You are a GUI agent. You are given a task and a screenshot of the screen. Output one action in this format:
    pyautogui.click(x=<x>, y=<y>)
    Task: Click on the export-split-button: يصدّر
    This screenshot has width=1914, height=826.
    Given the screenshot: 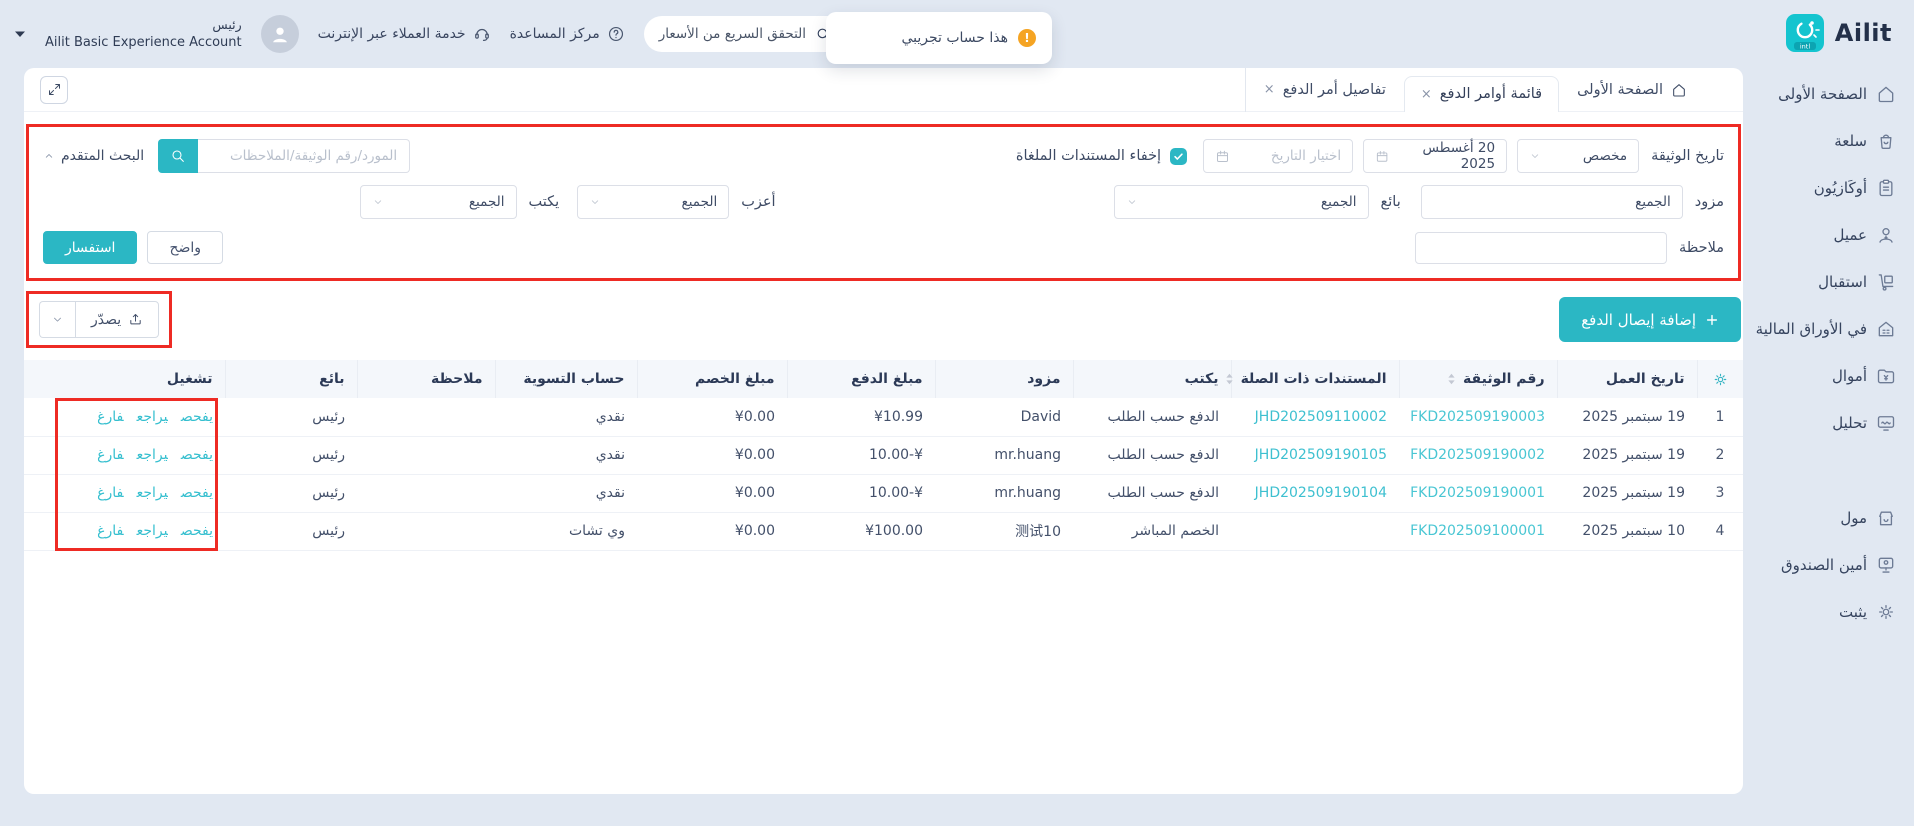 What is the action you would take?
    pyautogui.click(x=99, y=319)
    